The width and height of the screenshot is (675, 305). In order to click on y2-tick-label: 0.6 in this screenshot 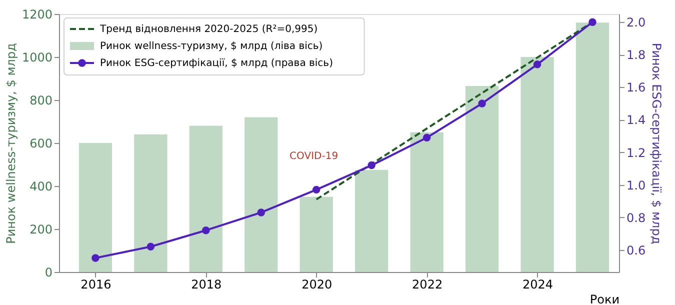, I will do `click(636, 250)`.